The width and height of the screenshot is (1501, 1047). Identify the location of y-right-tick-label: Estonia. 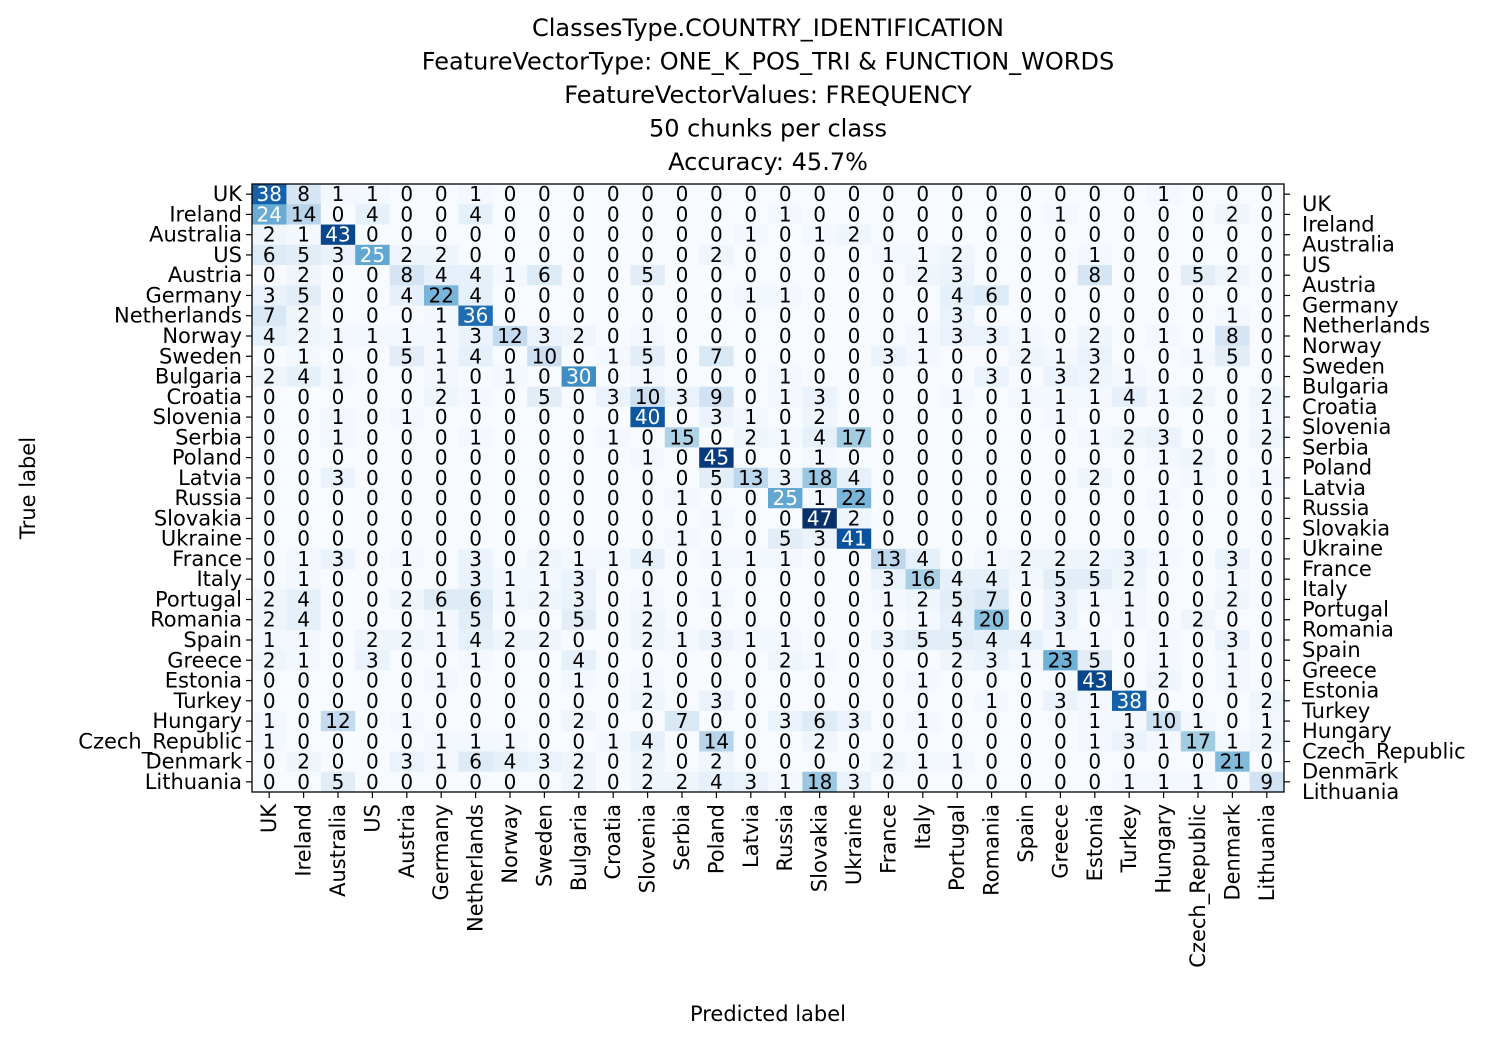
(1340, 691).